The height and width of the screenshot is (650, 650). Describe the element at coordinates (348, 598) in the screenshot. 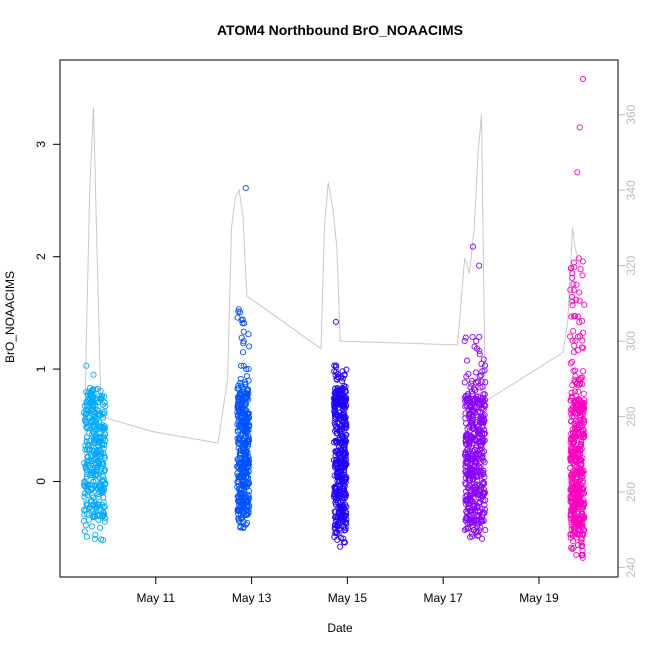

I see `x-tick-label: May 15` at that location.